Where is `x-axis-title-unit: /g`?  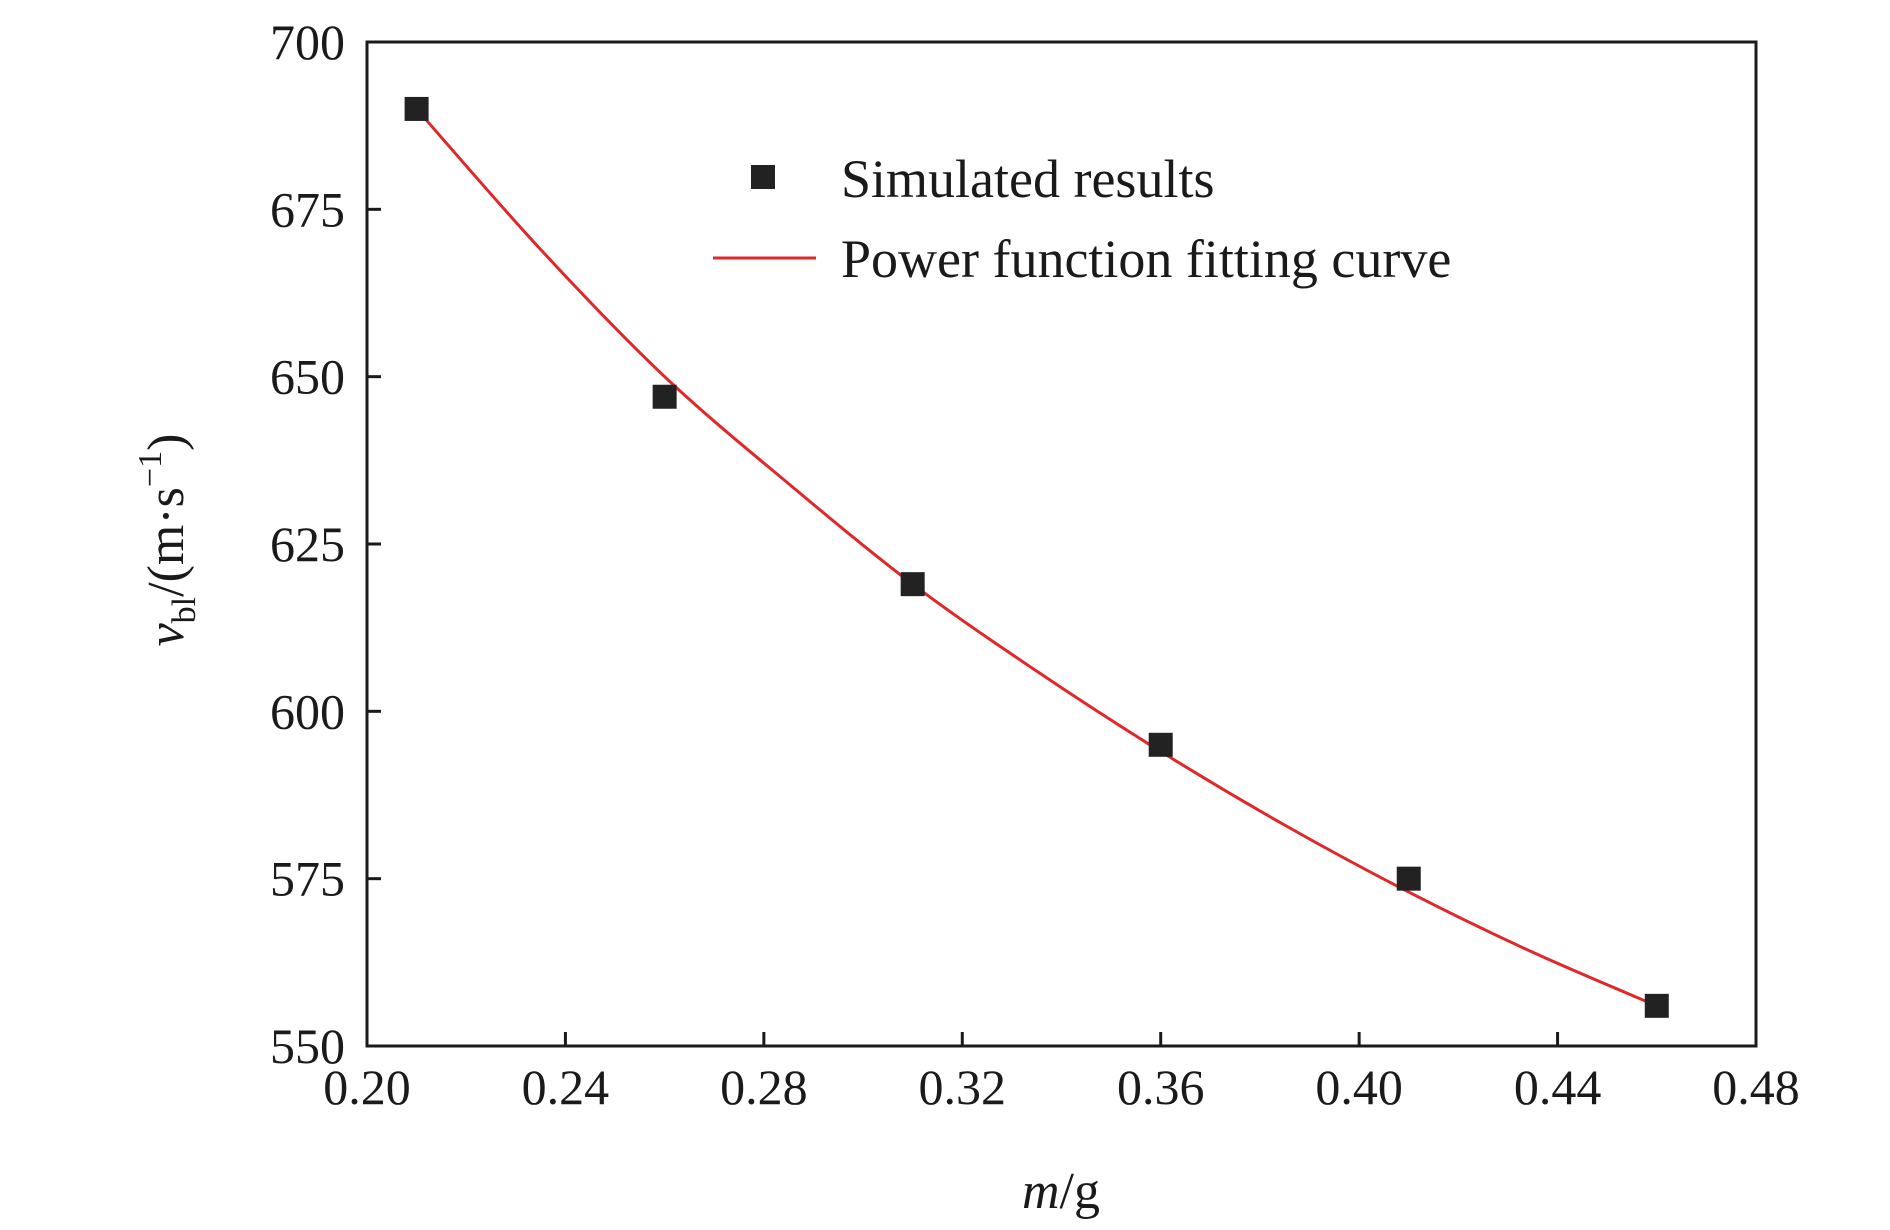 x-axis-title-unit: /g is located at coordinates (1080, 1191).